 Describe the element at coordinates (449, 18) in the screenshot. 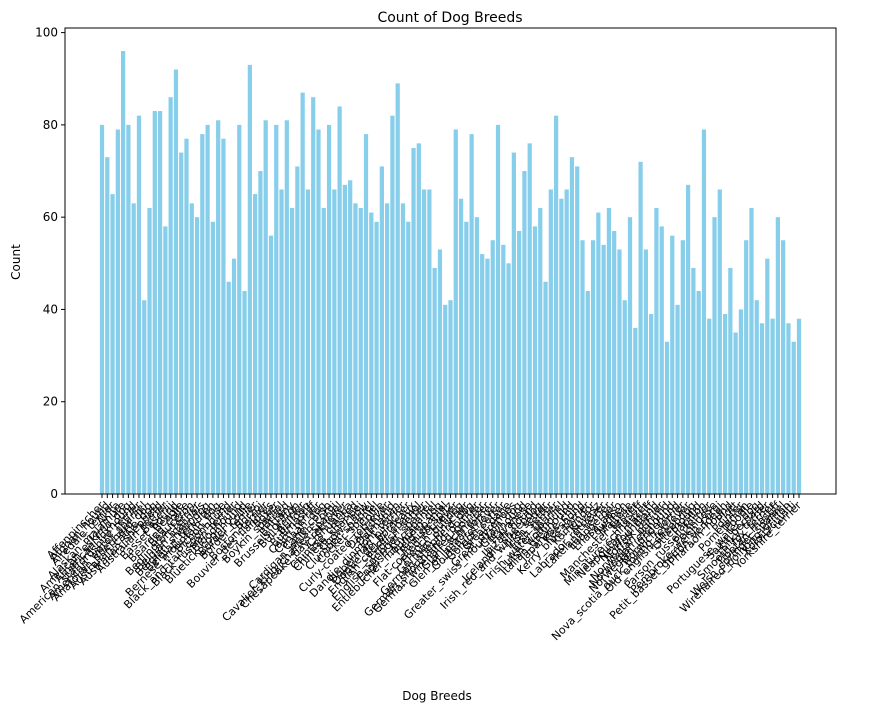

I see `chart-title: Count of Dog Breeds` at that location.